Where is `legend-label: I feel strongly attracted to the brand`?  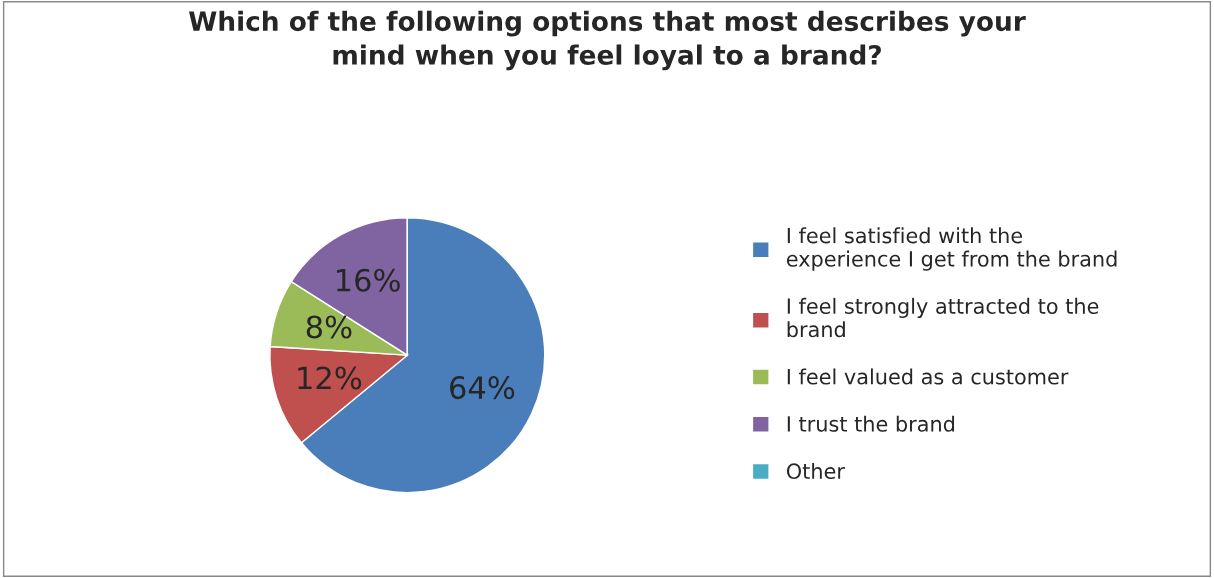
legend-label: I feel strongly attracted to the brand is located at coordinates (943, 317).